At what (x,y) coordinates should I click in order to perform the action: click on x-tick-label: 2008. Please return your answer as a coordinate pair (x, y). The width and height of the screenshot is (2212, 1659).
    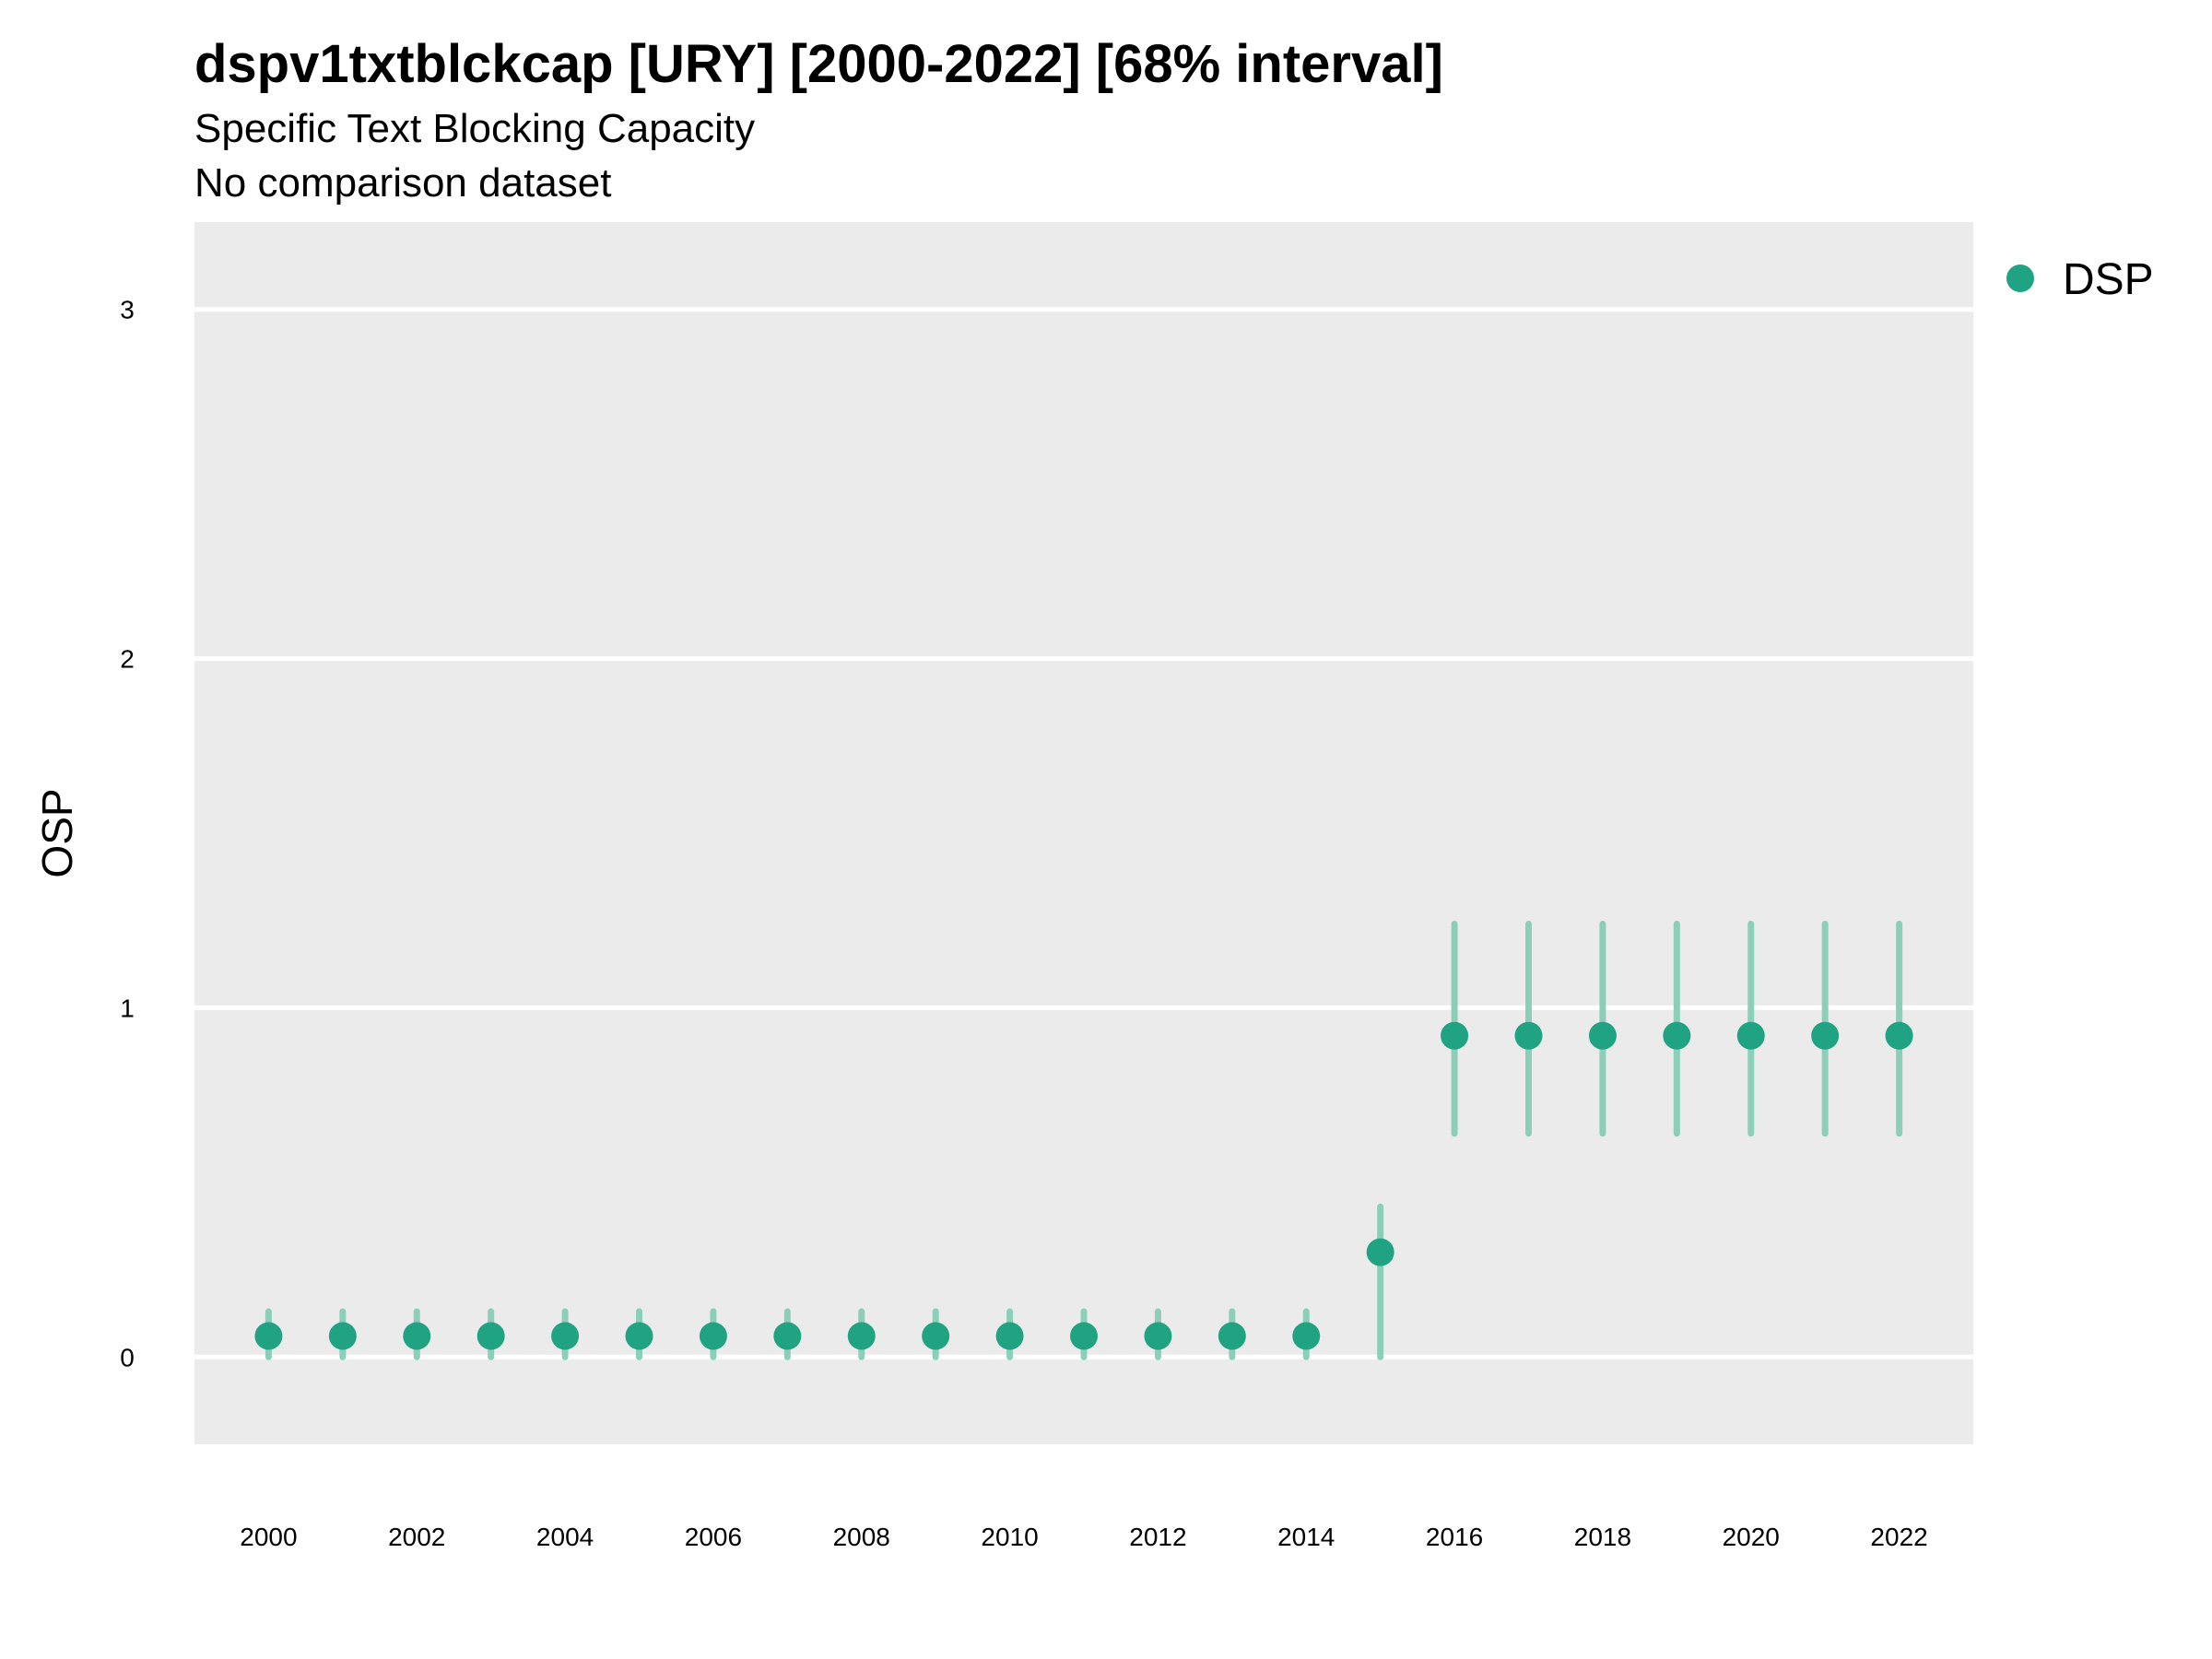
    Looking at the image, I should click on (861, 1537).